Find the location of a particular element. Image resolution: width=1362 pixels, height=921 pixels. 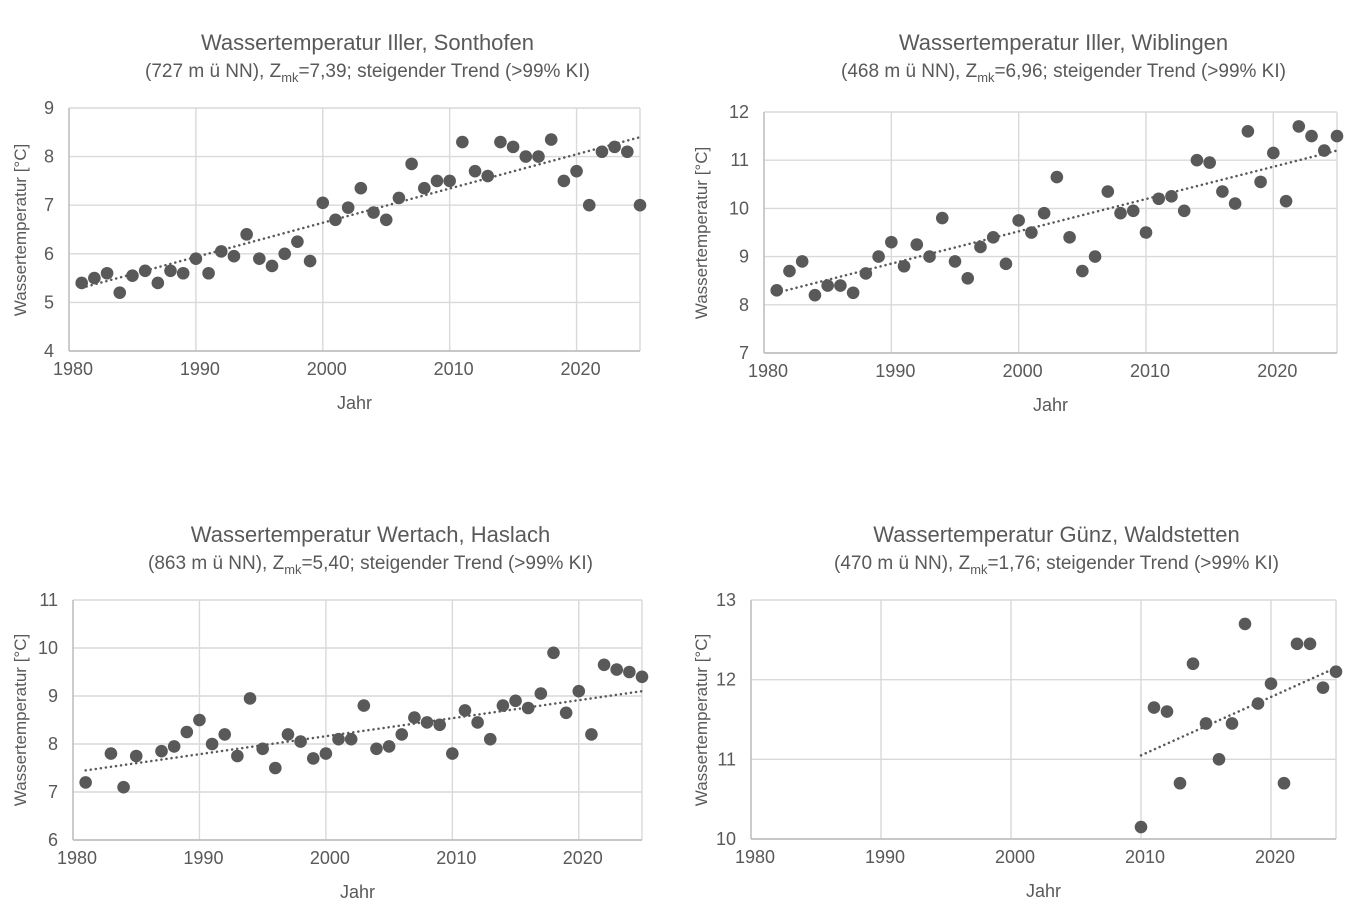

scatter-plot: 1980 1990 2000 2010 2020 6 7 8 9 10 11 is located at coordinates (343, 729).